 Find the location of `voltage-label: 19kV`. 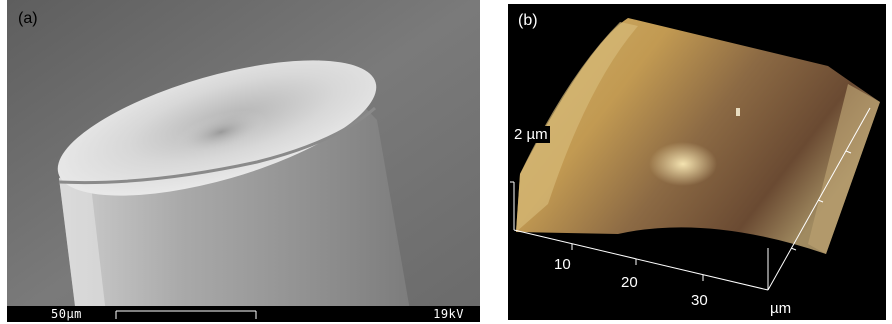

voltage-label: 19kV is located at coordinates (448, 314).